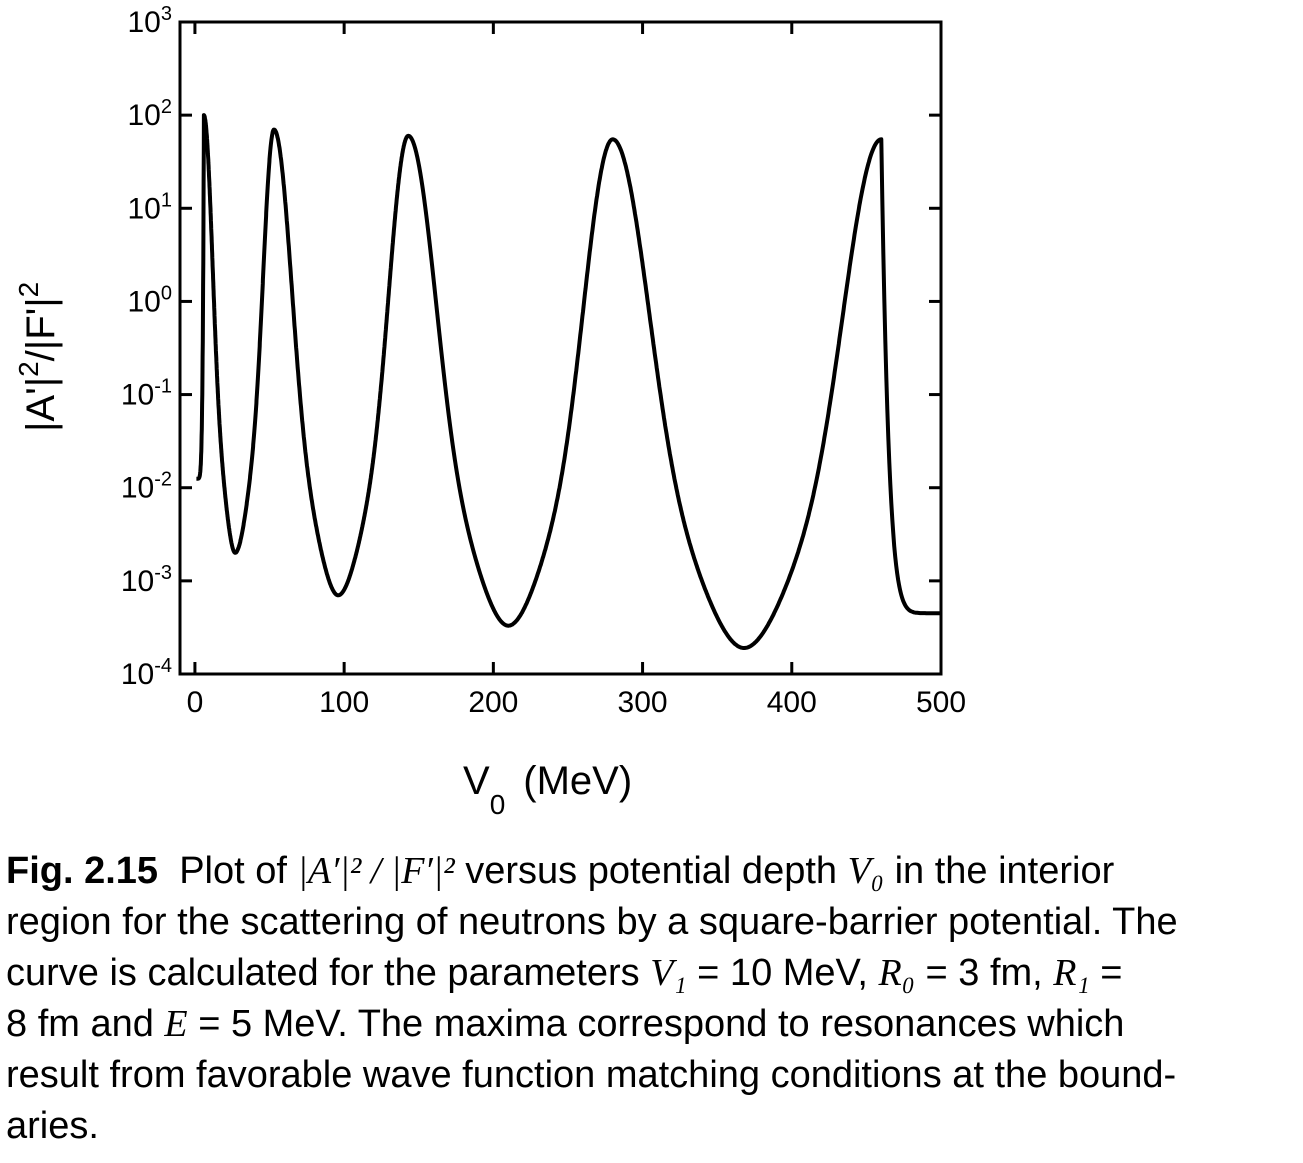  I want to click on caption-text: in the interior, so click(999, 871).